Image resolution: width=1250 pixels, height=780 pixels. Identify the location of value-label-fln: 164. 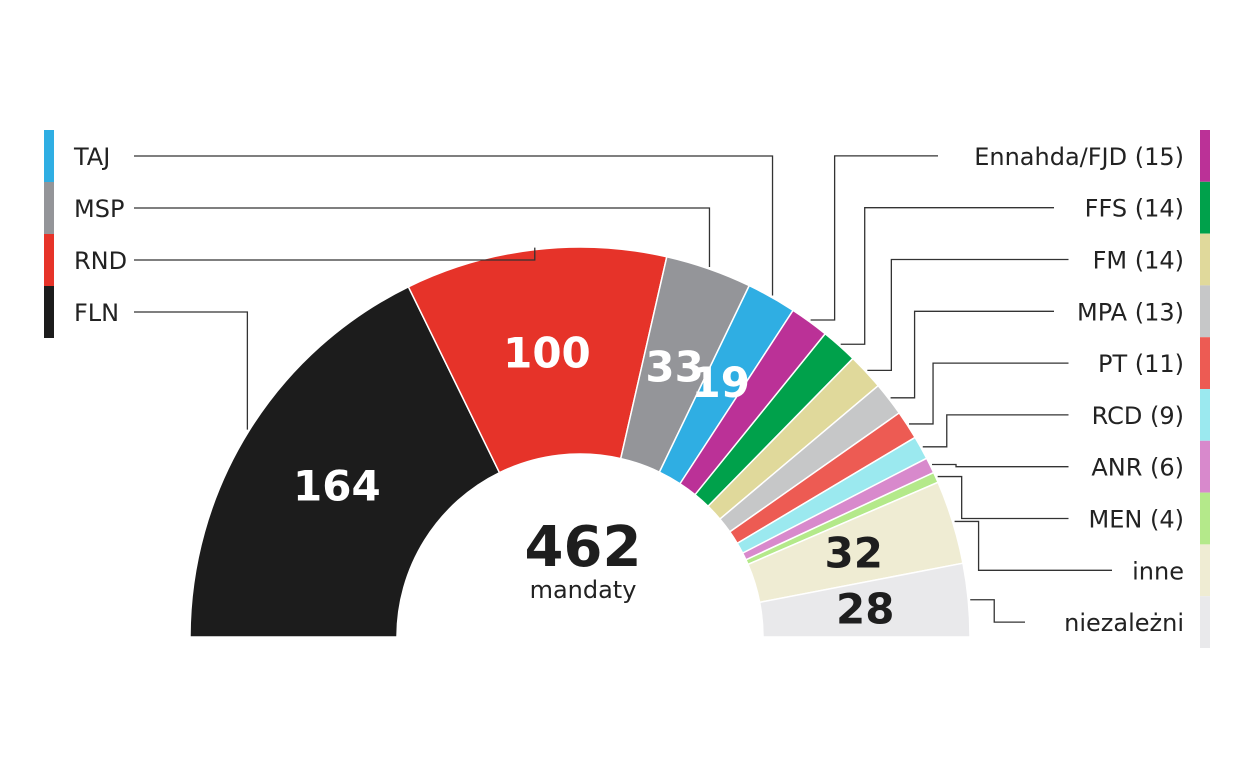
(337, 486).